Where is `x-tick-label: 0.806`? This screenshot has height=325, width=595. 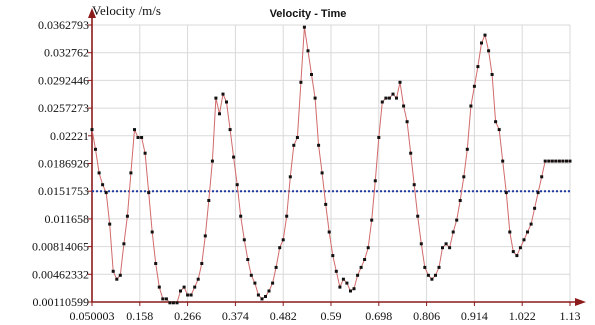 x-tick-label: 0.806 is located at coordinates (426, 316).